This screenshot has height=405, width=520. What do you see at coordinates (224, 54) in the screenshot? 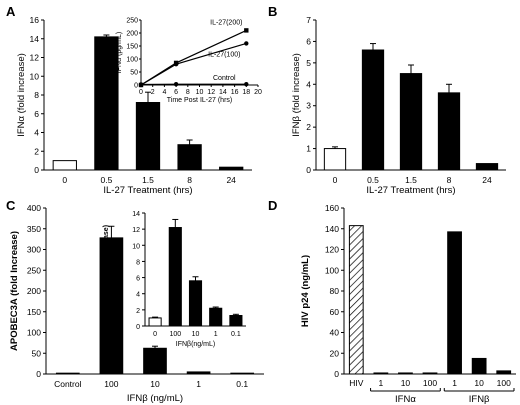
I see `inset-a-series-label: IL-27(100)` at bounding box center [224, 54].